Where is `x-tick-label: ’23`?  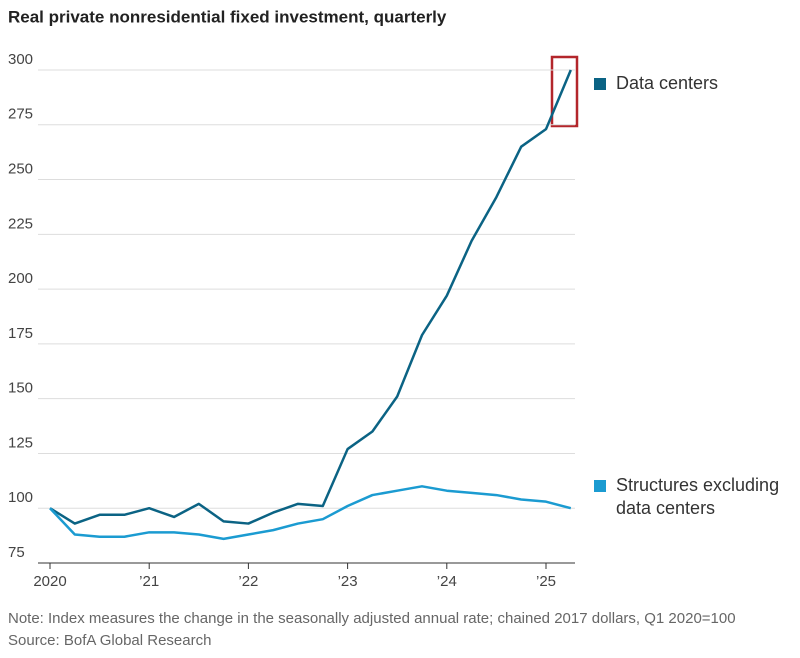
x-tick-label: ’23 is located at coordinates (348, 581).